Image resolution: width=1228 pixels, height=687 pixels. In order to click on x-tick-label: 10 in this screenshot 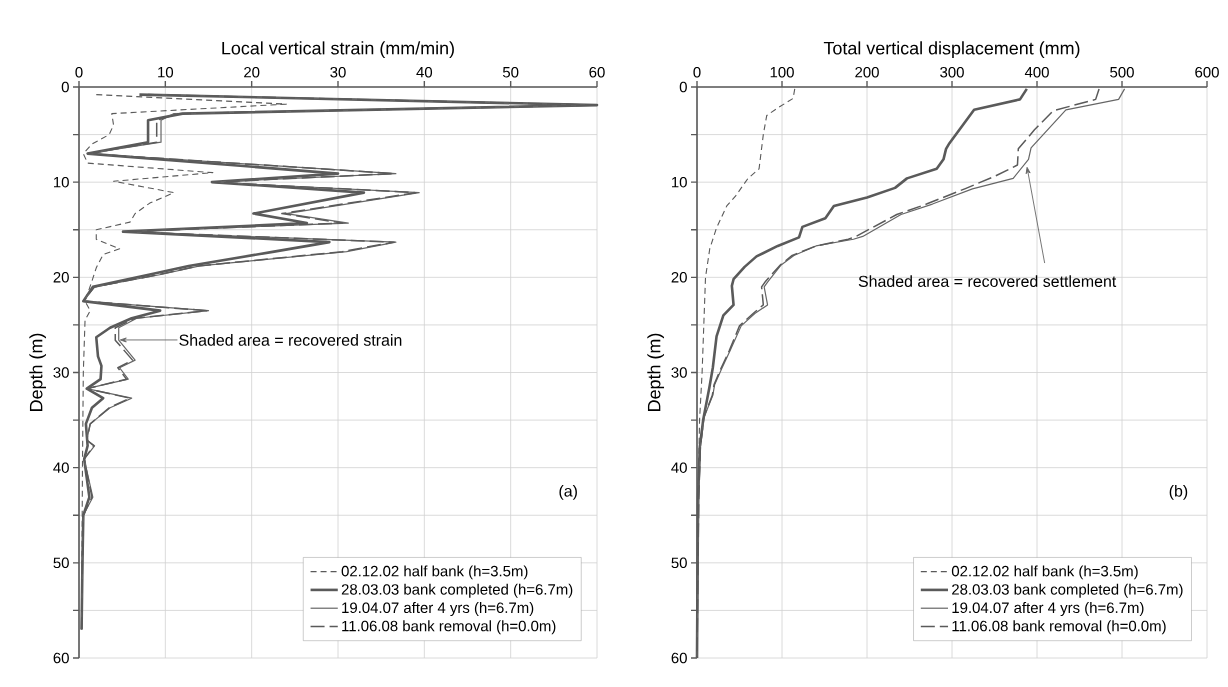, I will do `click(166, 72)`.